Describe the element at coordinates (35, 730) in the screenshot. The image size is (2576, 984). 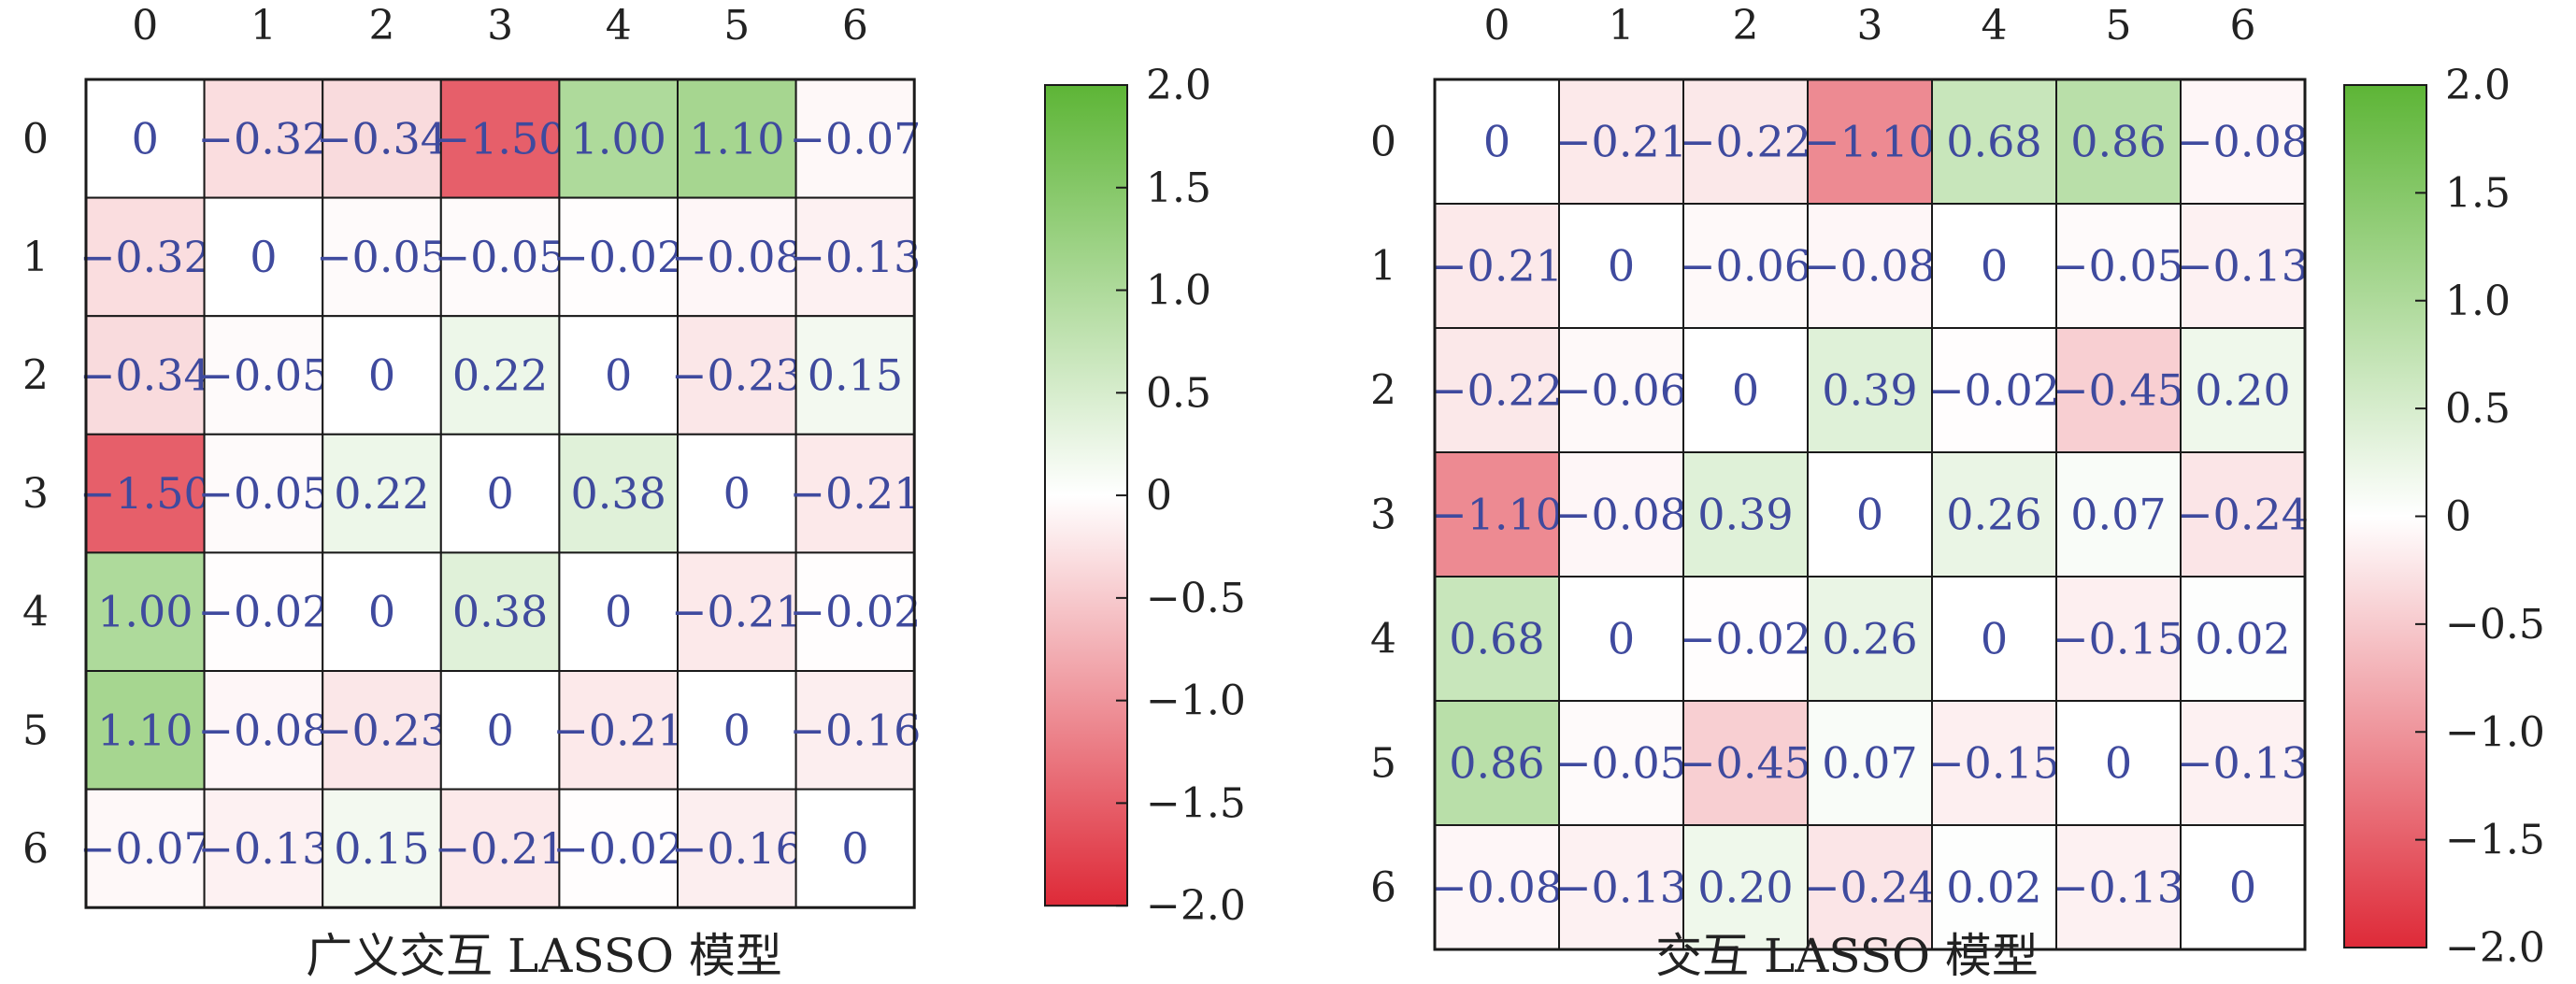
I see `y-tick-label: 5` at that location.